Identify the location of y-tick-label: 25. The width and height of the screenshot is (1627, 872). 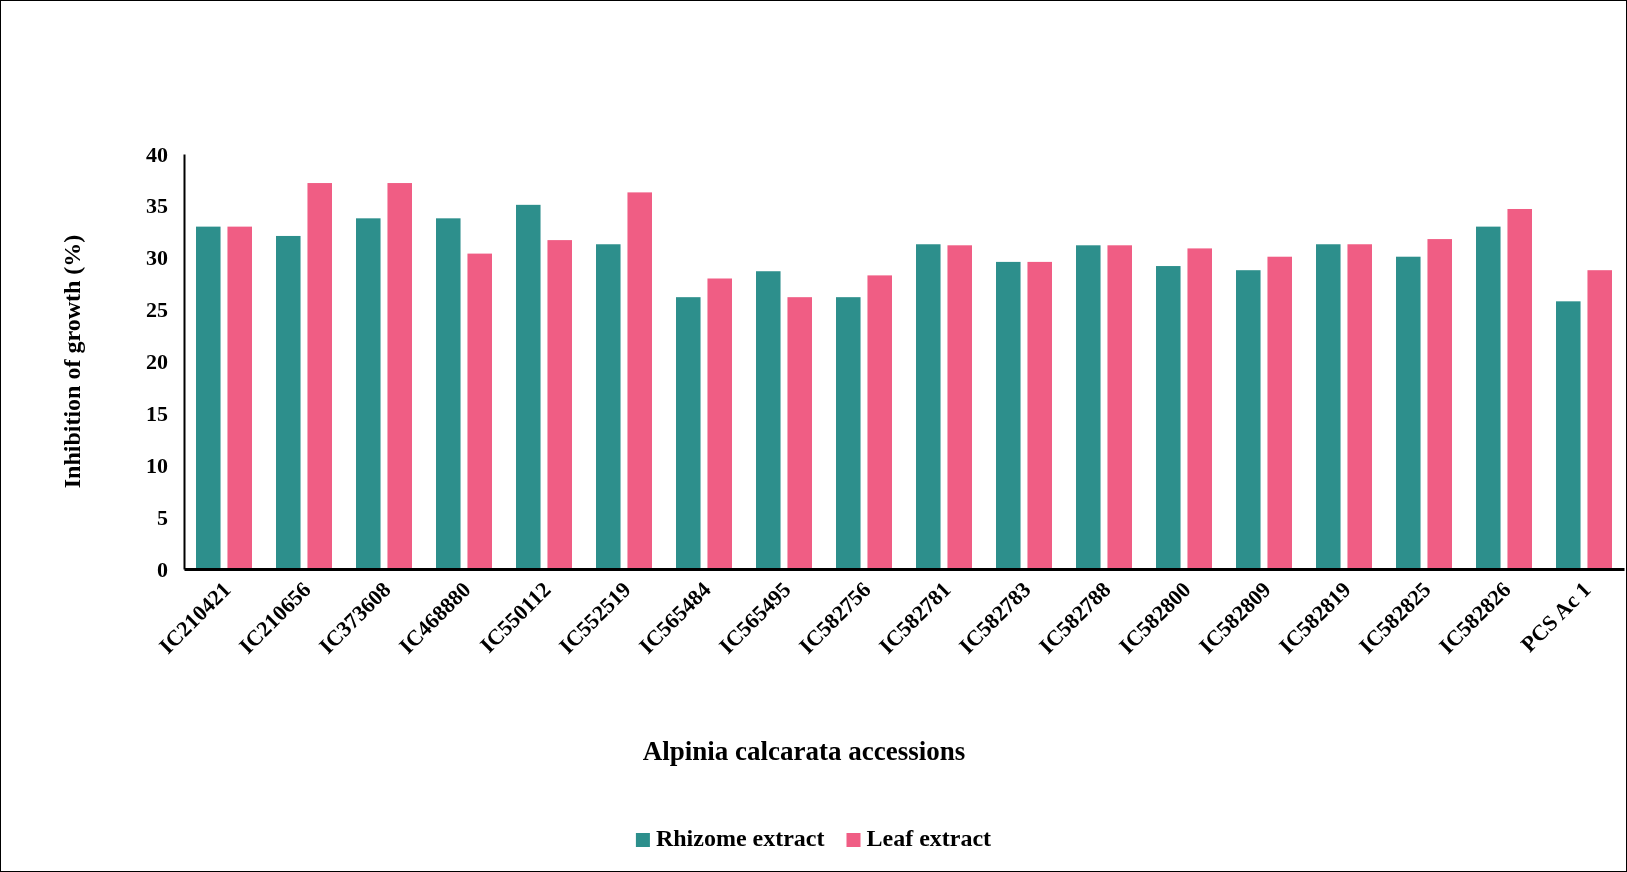
(157, 310).